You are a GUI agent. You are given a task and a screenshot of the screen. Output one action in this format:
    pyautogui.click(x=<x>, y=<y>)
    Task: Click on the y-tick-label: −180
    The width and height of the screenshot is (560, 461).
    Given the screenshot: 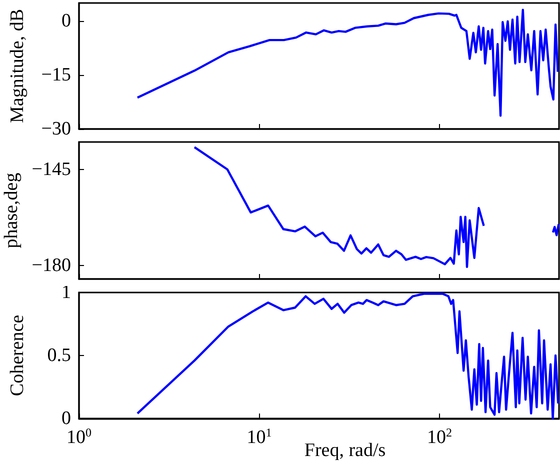 What is the action you would take?
    pyautogui.click(x=51, y=265)
    